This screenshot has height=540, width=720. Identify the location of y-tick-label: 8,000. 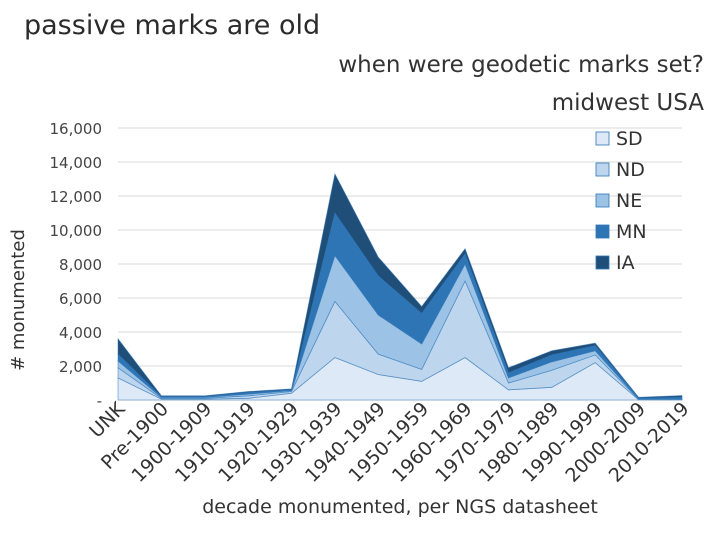
(80, 265).